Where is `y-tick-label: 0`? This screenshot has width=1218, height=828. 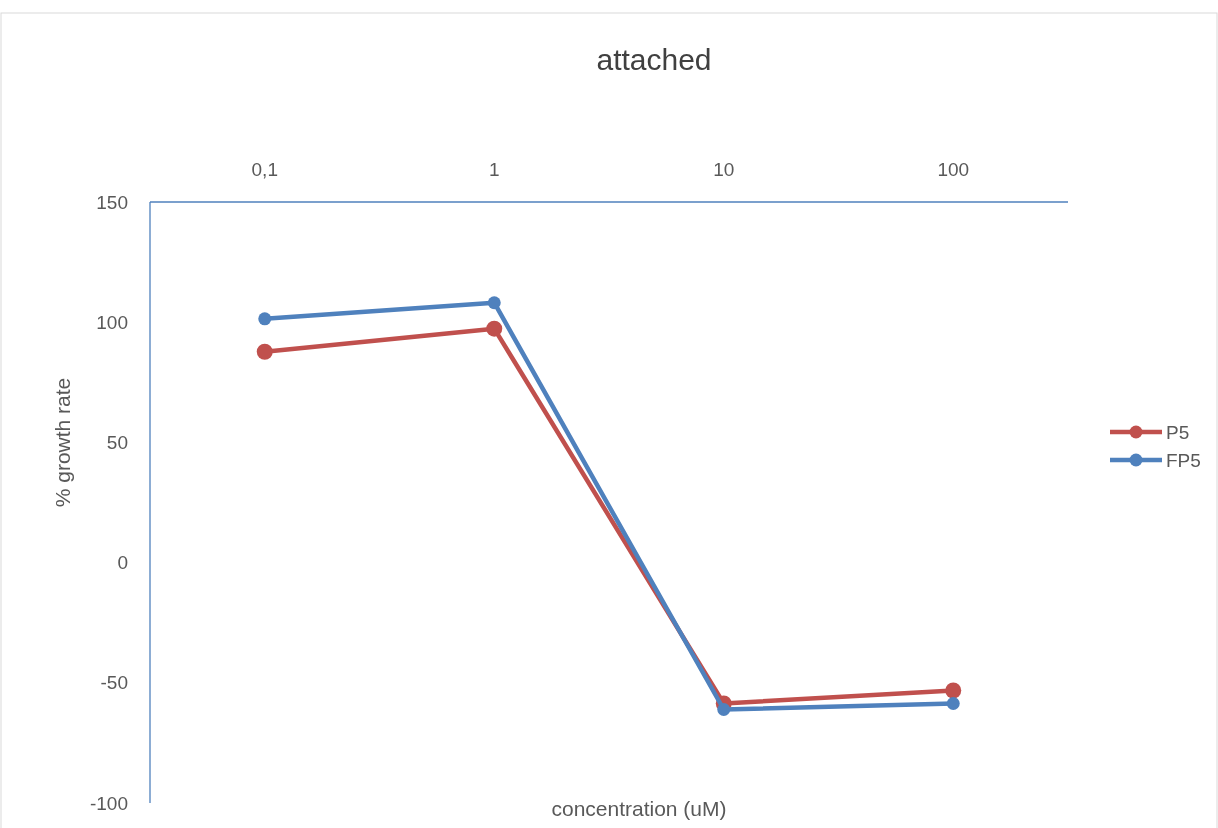
y-tick-label: 0 is located at coordinates (122, 563).